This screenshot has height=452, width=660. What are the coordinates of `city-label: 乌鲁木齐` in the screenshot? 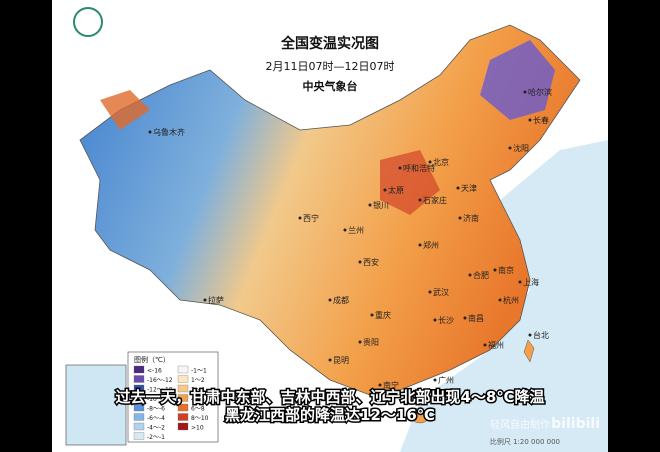 It's located at (169, 132).